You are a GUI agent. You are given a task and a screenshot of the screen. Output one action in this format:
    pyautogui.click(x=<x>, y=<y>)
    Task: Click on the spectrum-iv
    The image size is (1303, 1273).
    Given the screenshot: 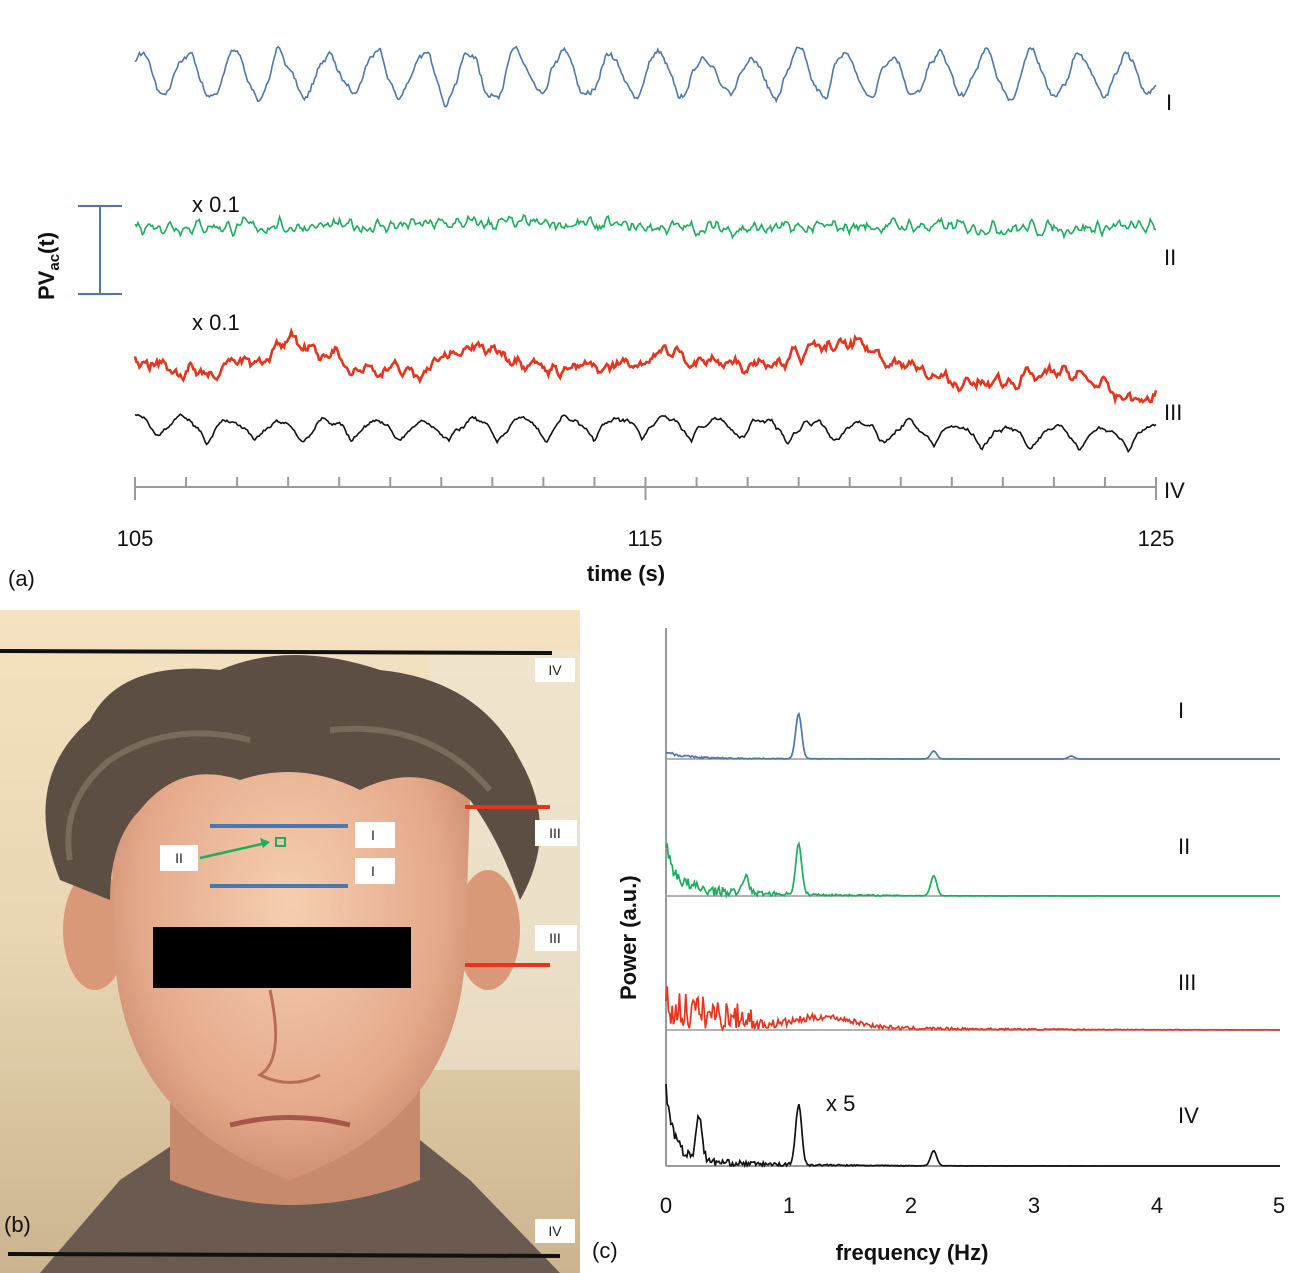 What is the action you would take?
    pyautogui.click(x=972, y=1126)
    